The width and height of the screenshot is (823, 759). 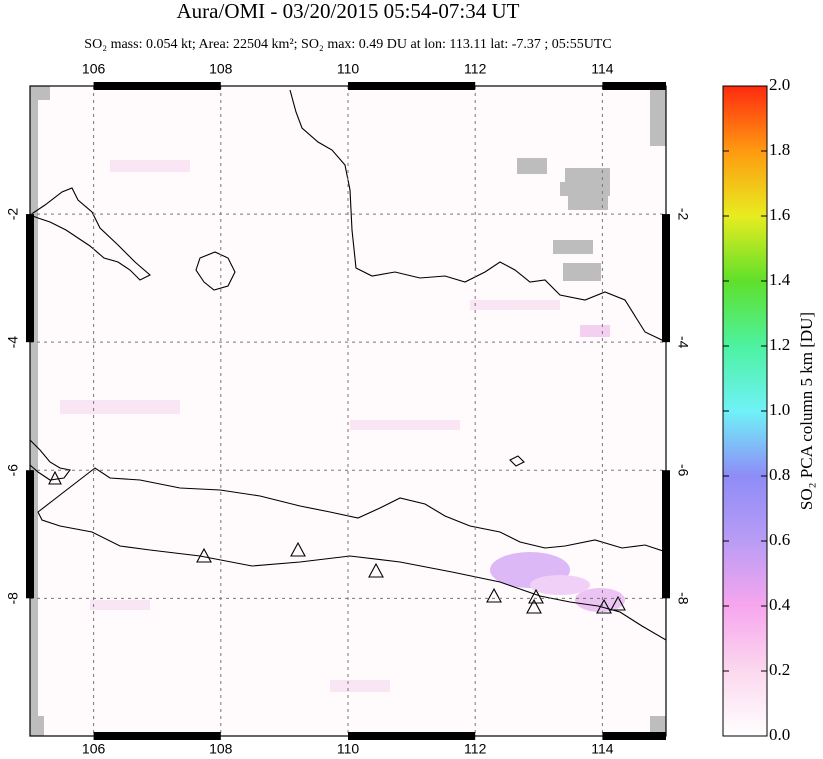 What do you see at coordinates (779, 409) in the screenshot?
I see `colorbar-tick-label: 1.0` at bounding box center [779, 409].